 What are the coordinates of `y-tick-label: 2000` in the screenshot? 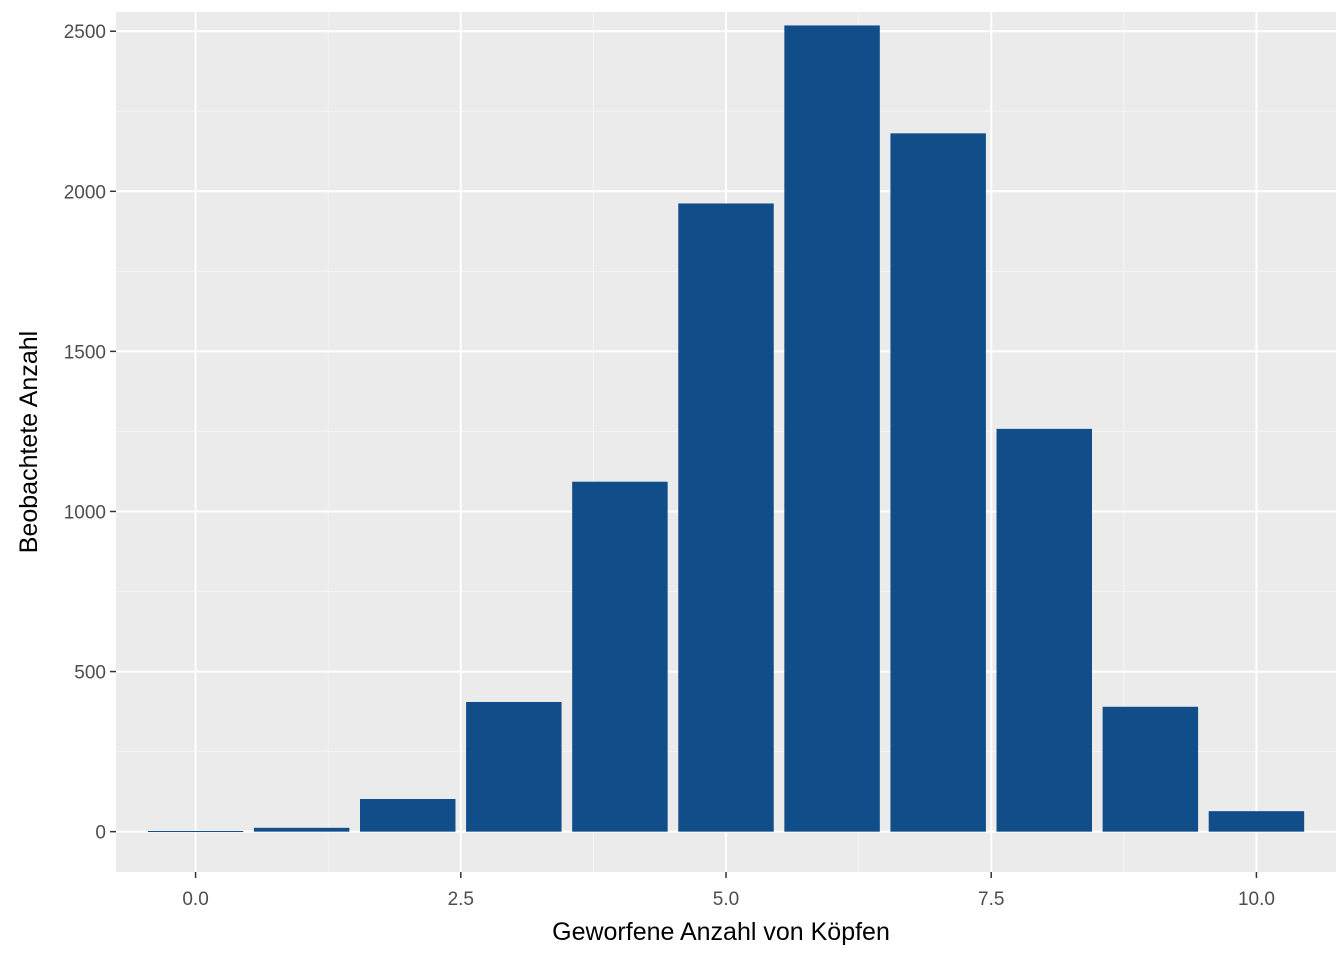 It's located at (85, 192).